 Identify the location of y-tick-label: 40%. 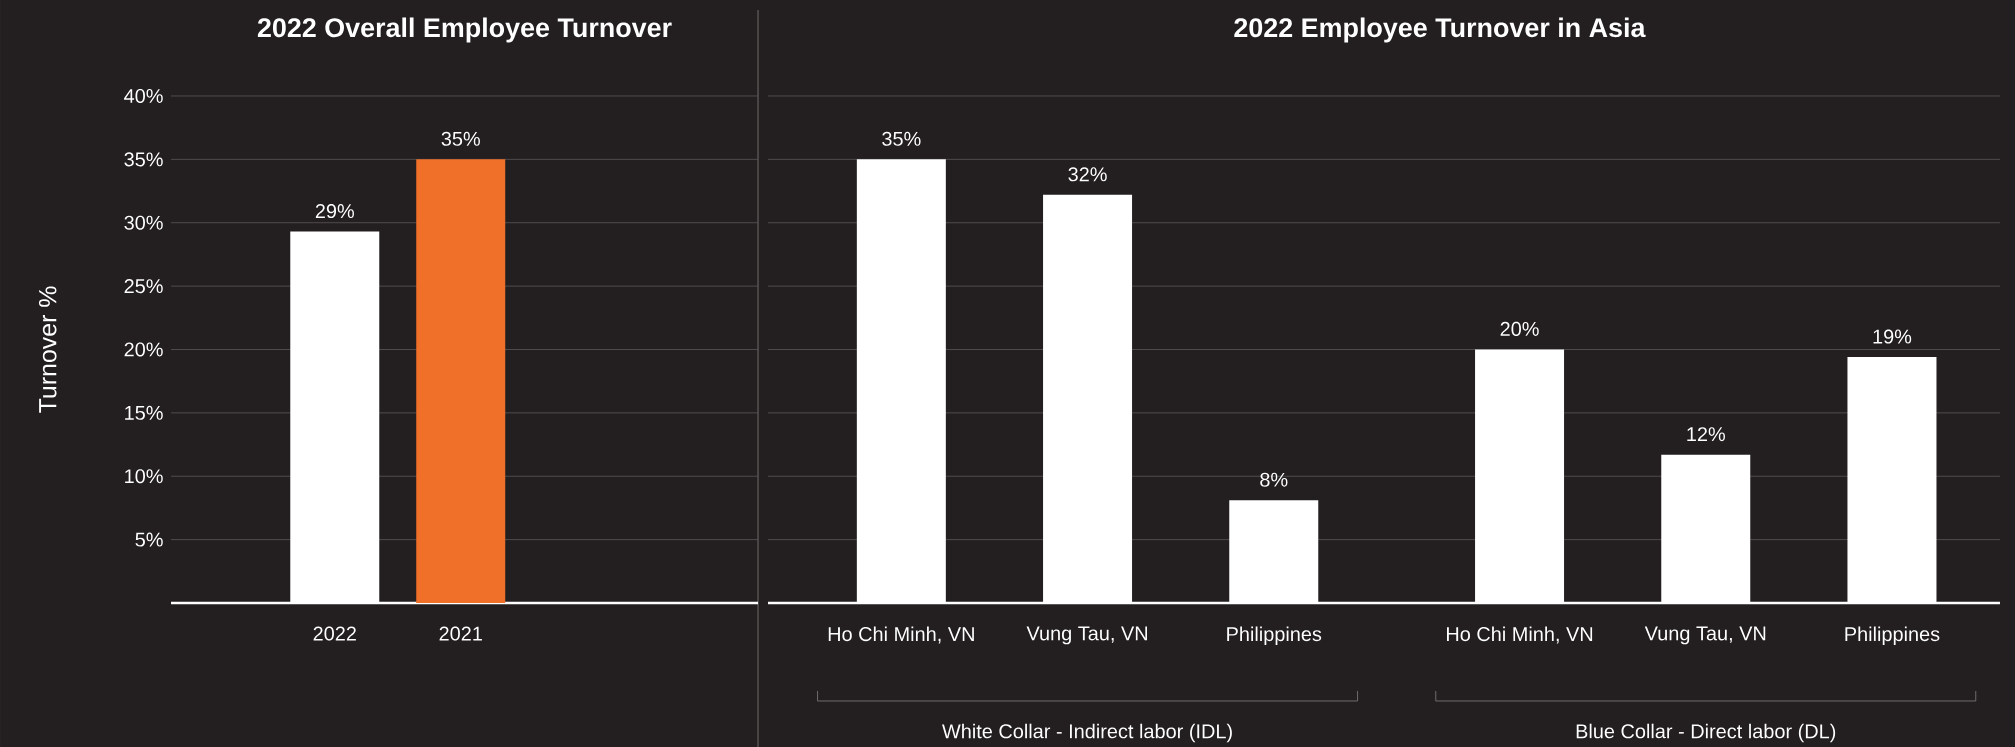
(143, 96).